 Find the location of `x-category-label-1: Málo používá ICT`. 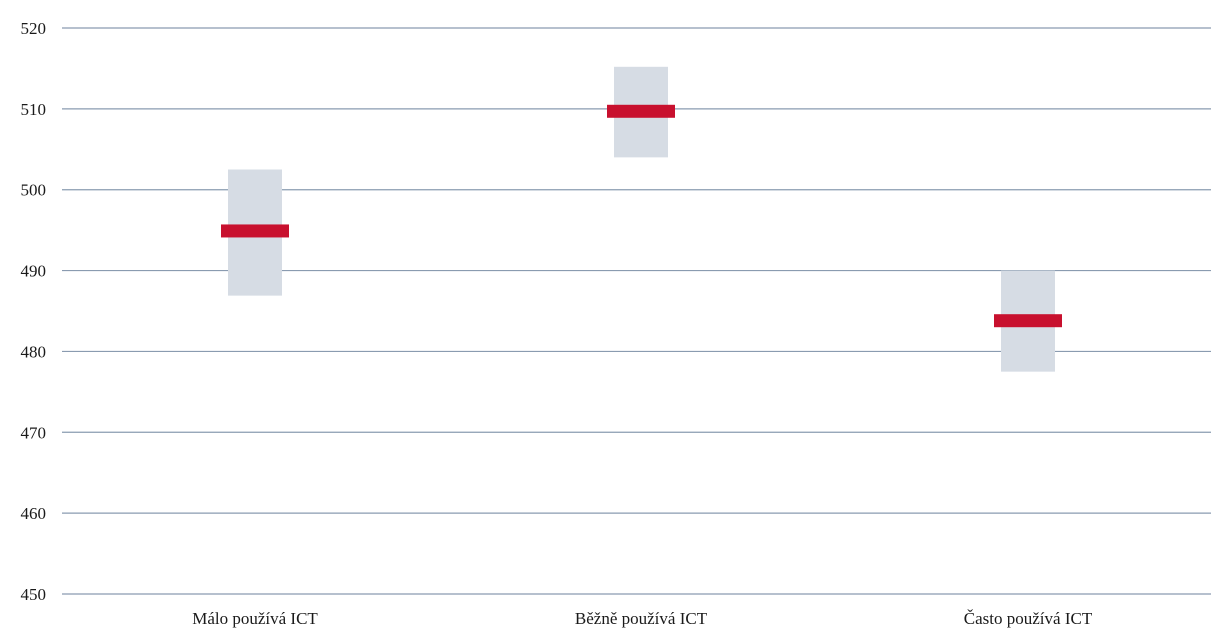

x-category-label-1: Málo používá ICT is located at coordinates (255, 618).